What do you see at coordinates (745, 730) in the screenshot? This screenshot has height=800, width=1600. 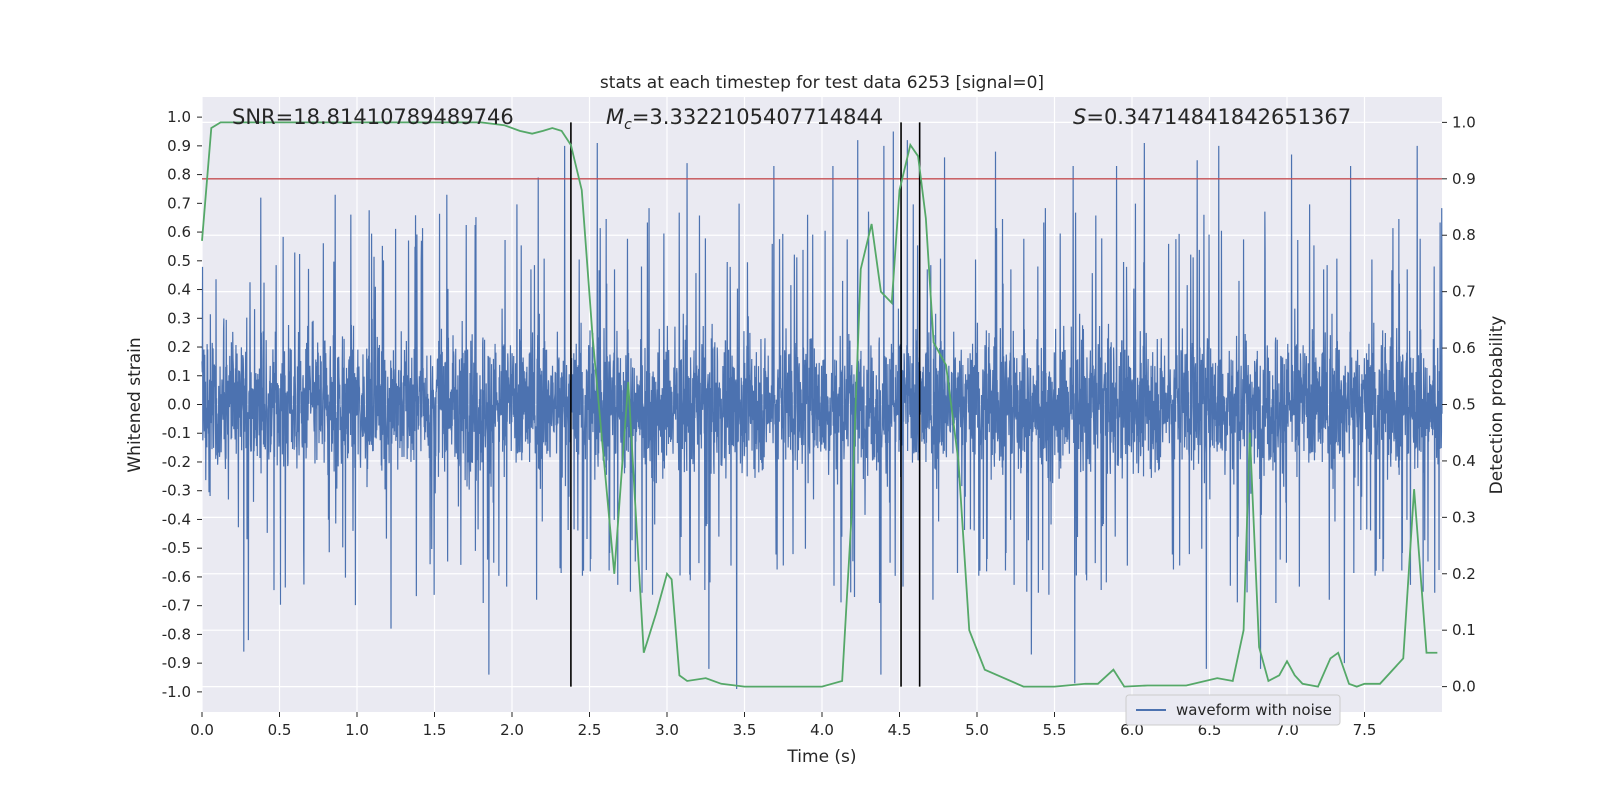 I see `x-tick-label: 3.5` at bounding box center [745, 730].